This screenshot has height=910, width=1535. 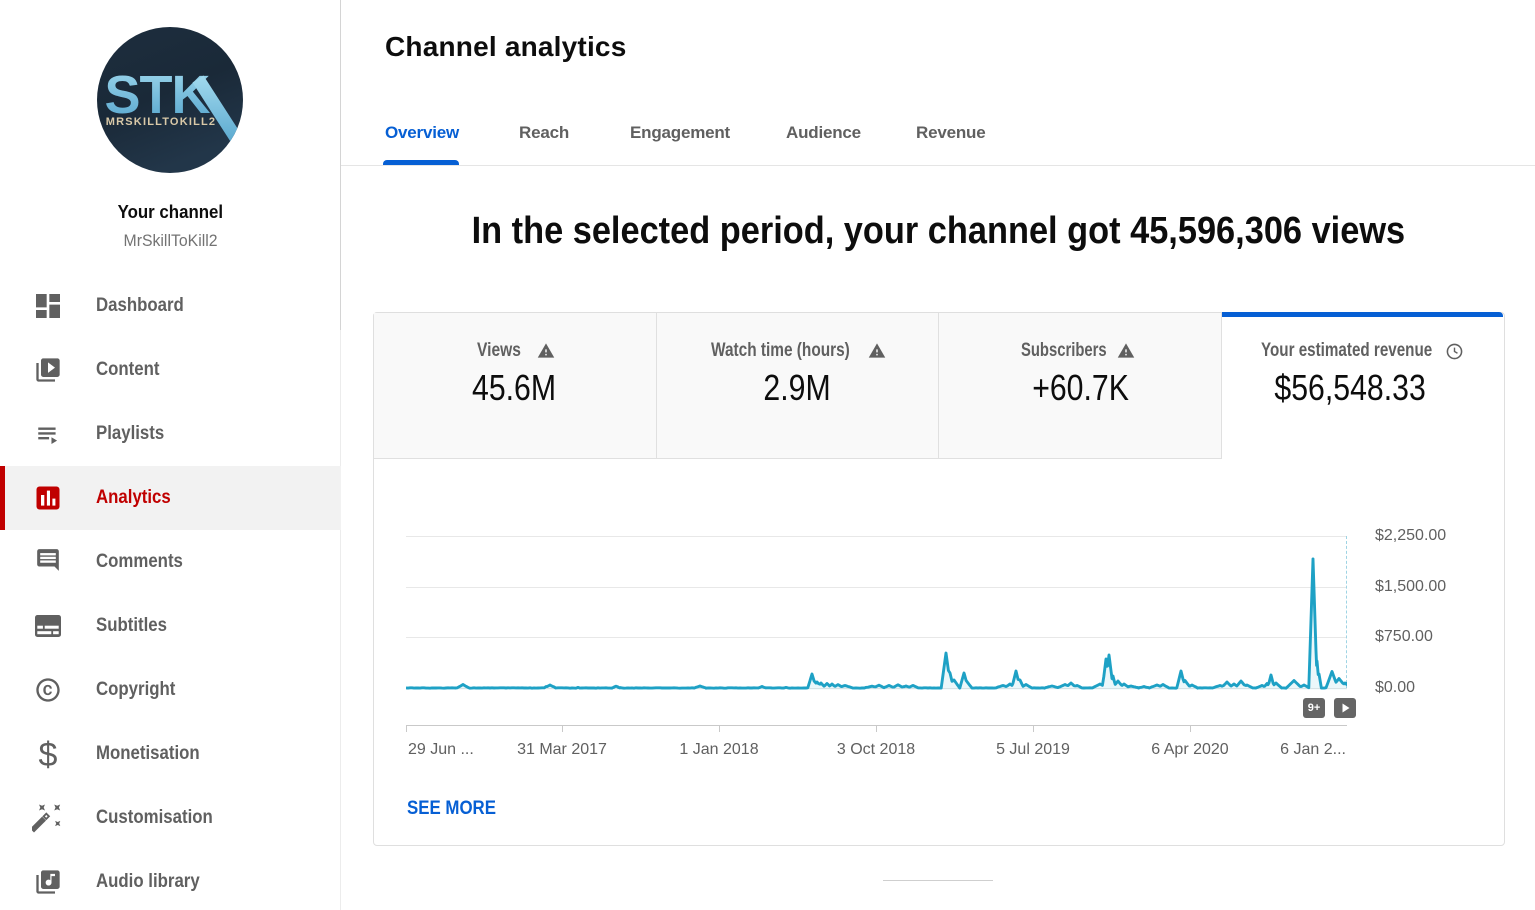 I want to click on svg-text: MRSKILLTOKILL2, so click(x=161, y=122).